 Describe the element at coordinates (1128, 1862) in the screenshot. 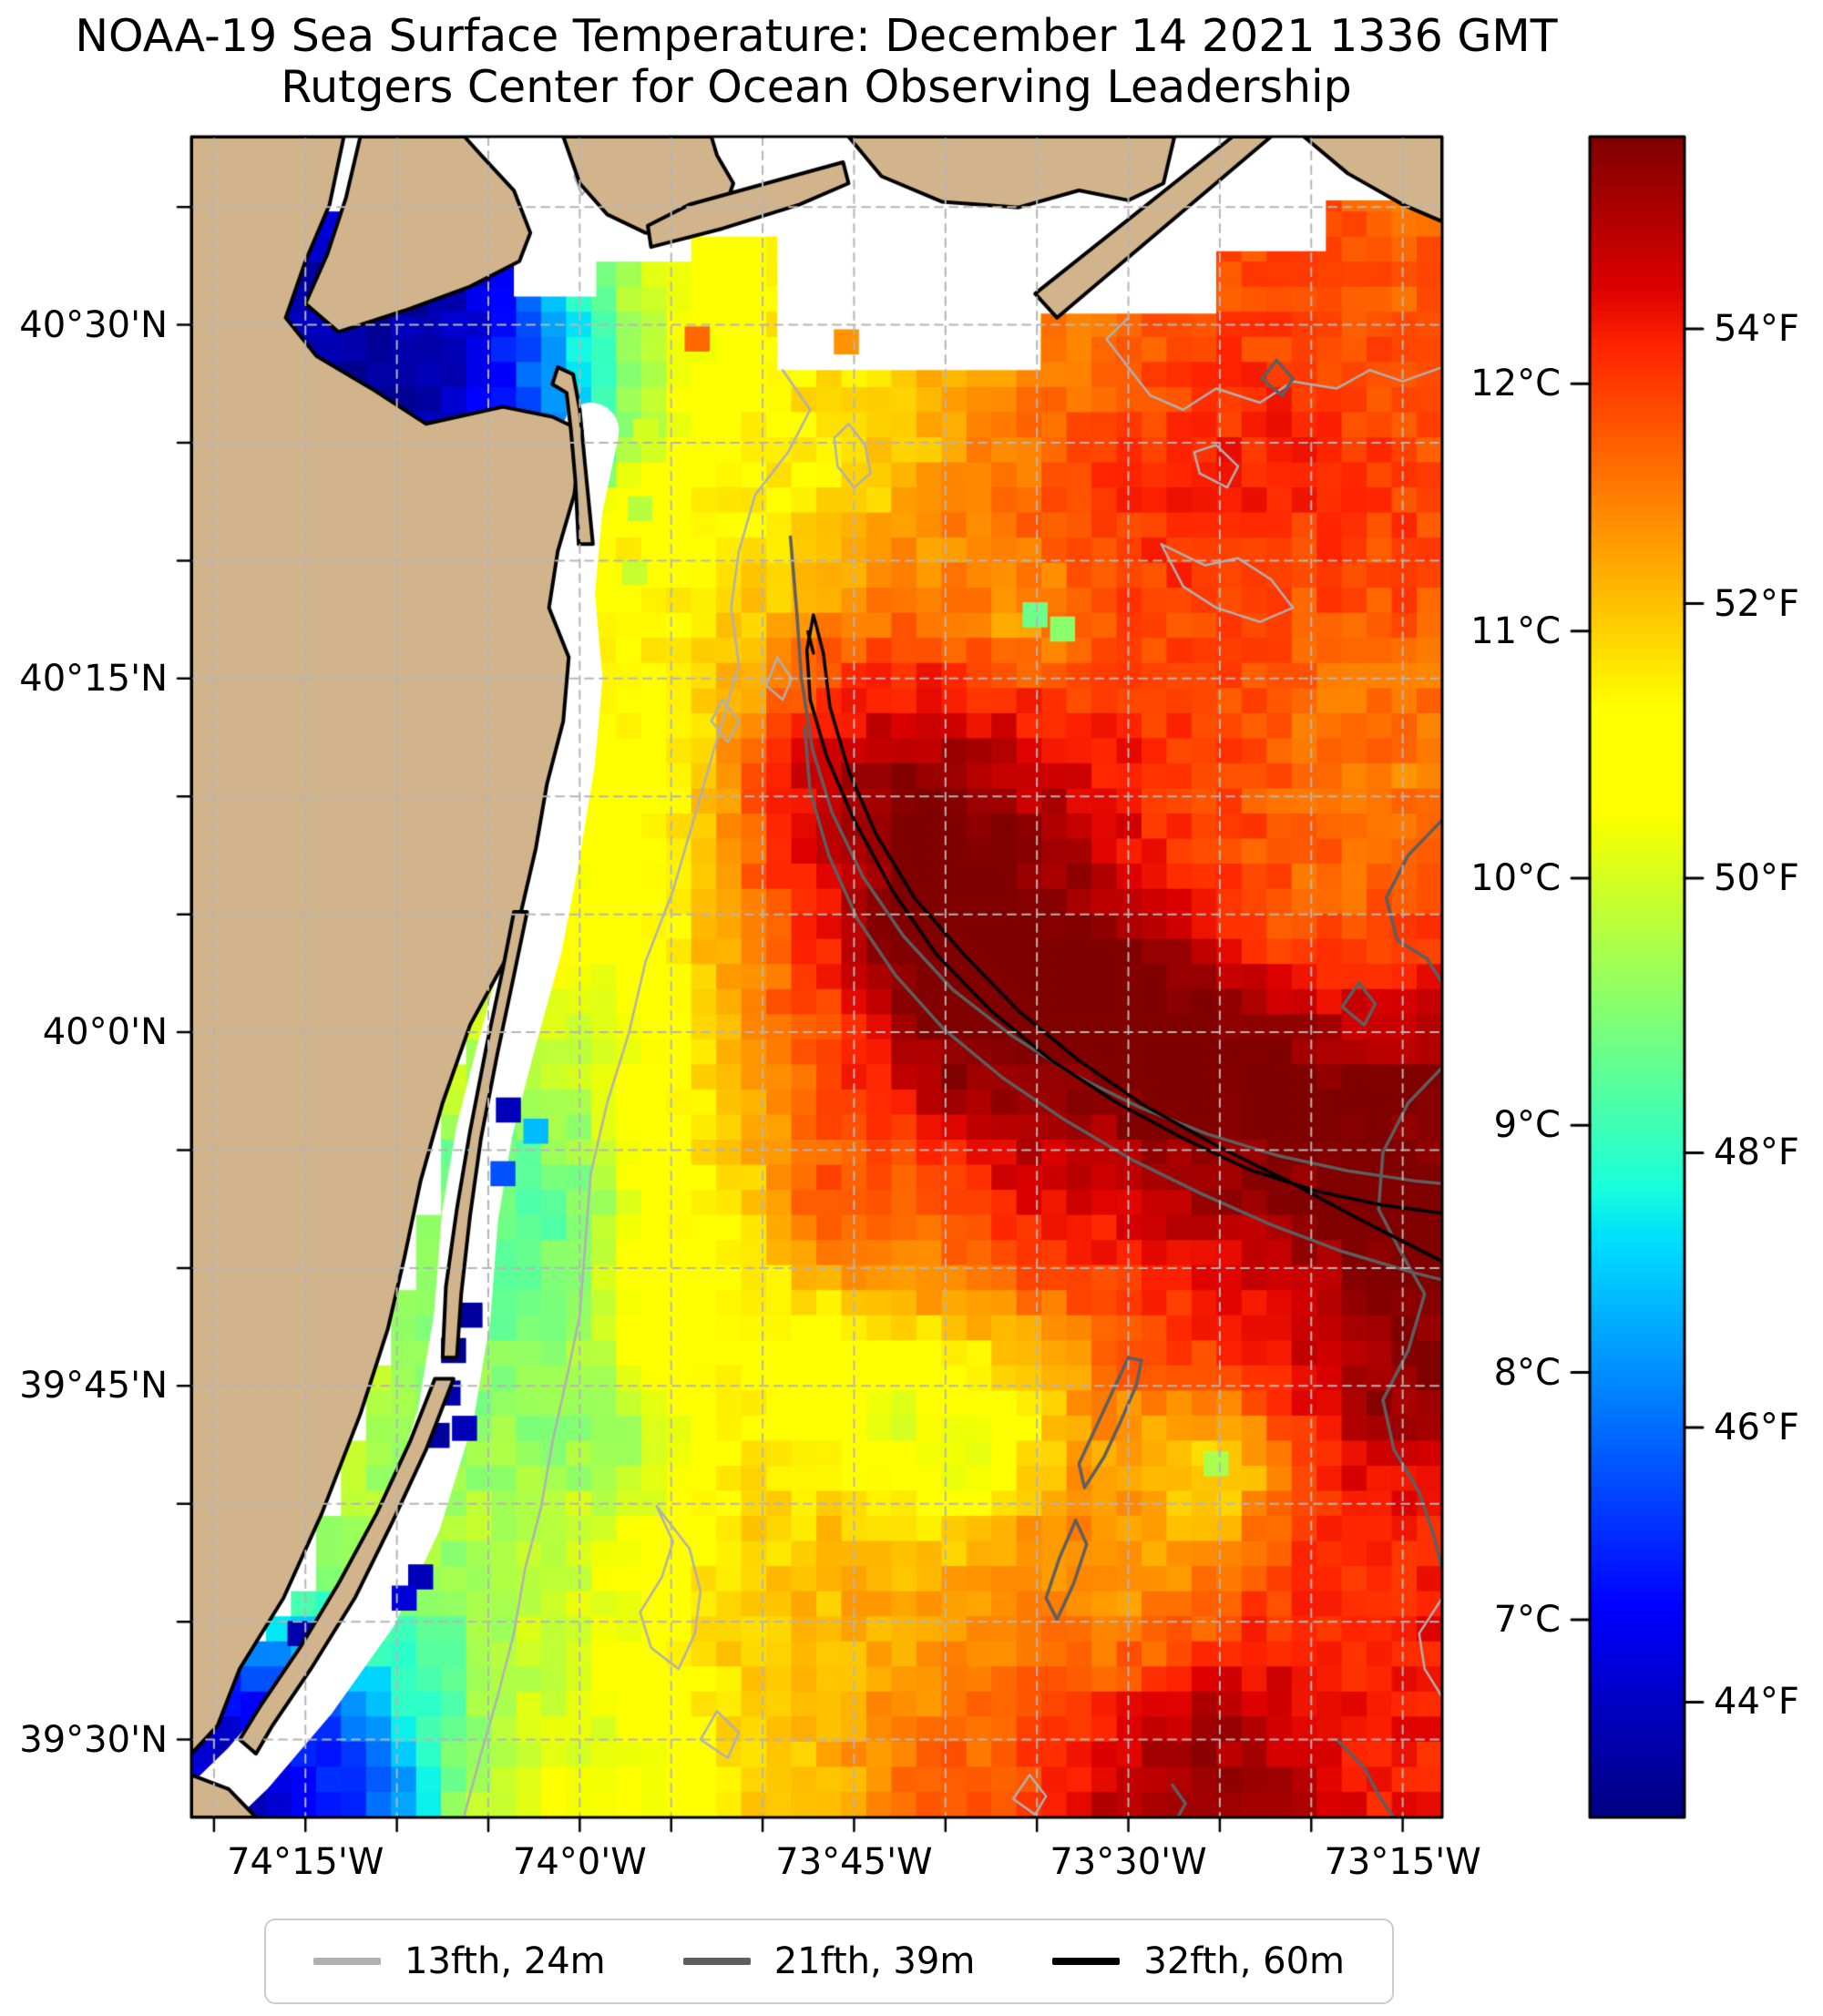

I see `x-tick-label: 73°30'W` at that location.